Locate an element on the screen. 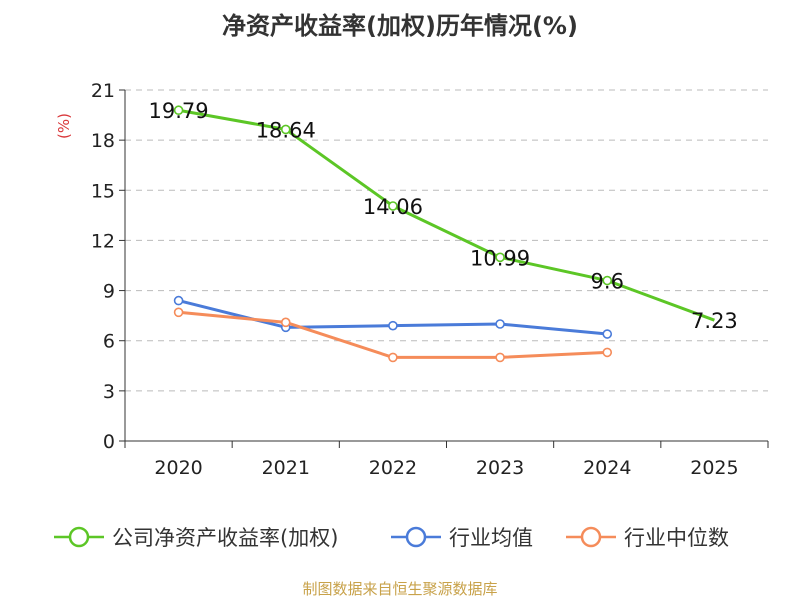  x-tick-label: 2025 is located at coordinates (714, 468).